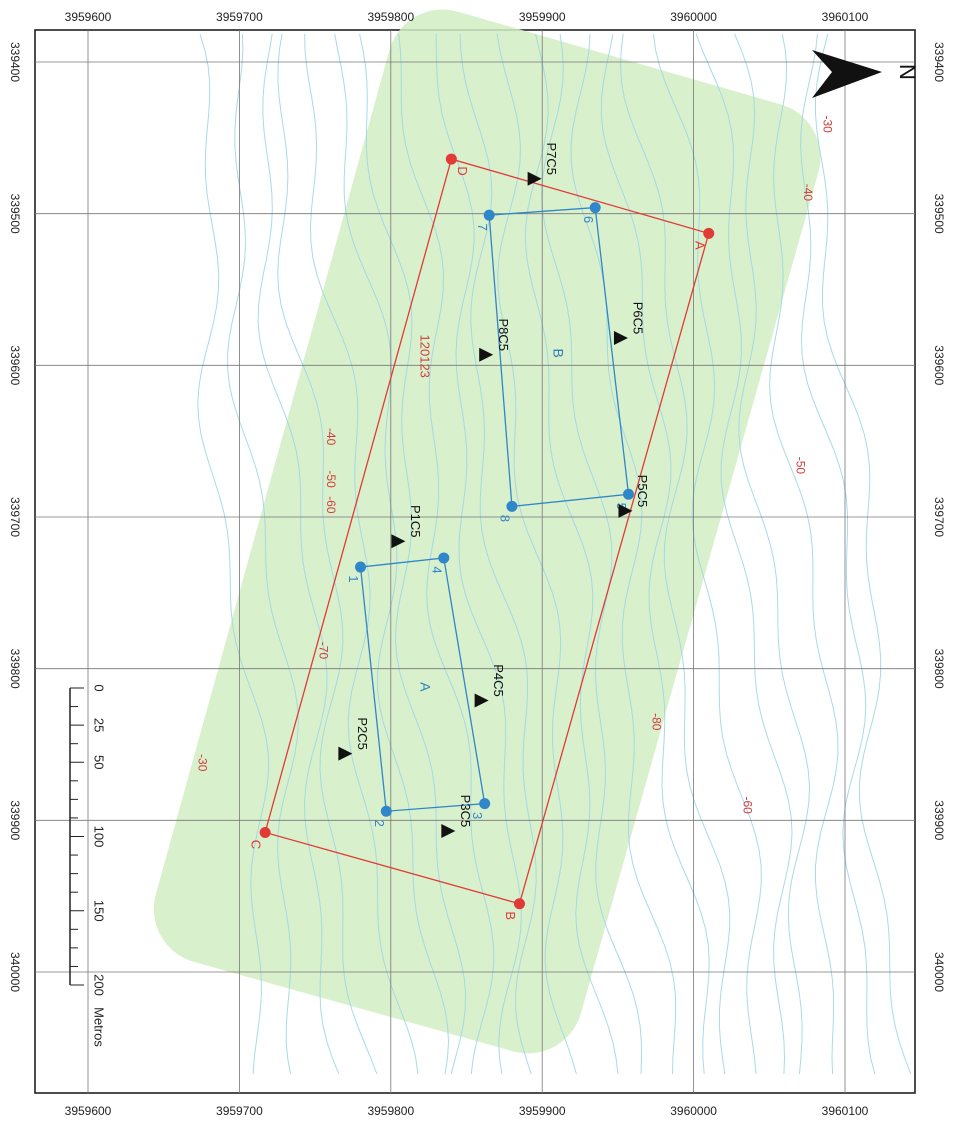 The image size is (959, 1128). What do you see at coordinates (642, 491) in the screenshot?
I see `station-label: P5C5` at bounding box center [642, 491].